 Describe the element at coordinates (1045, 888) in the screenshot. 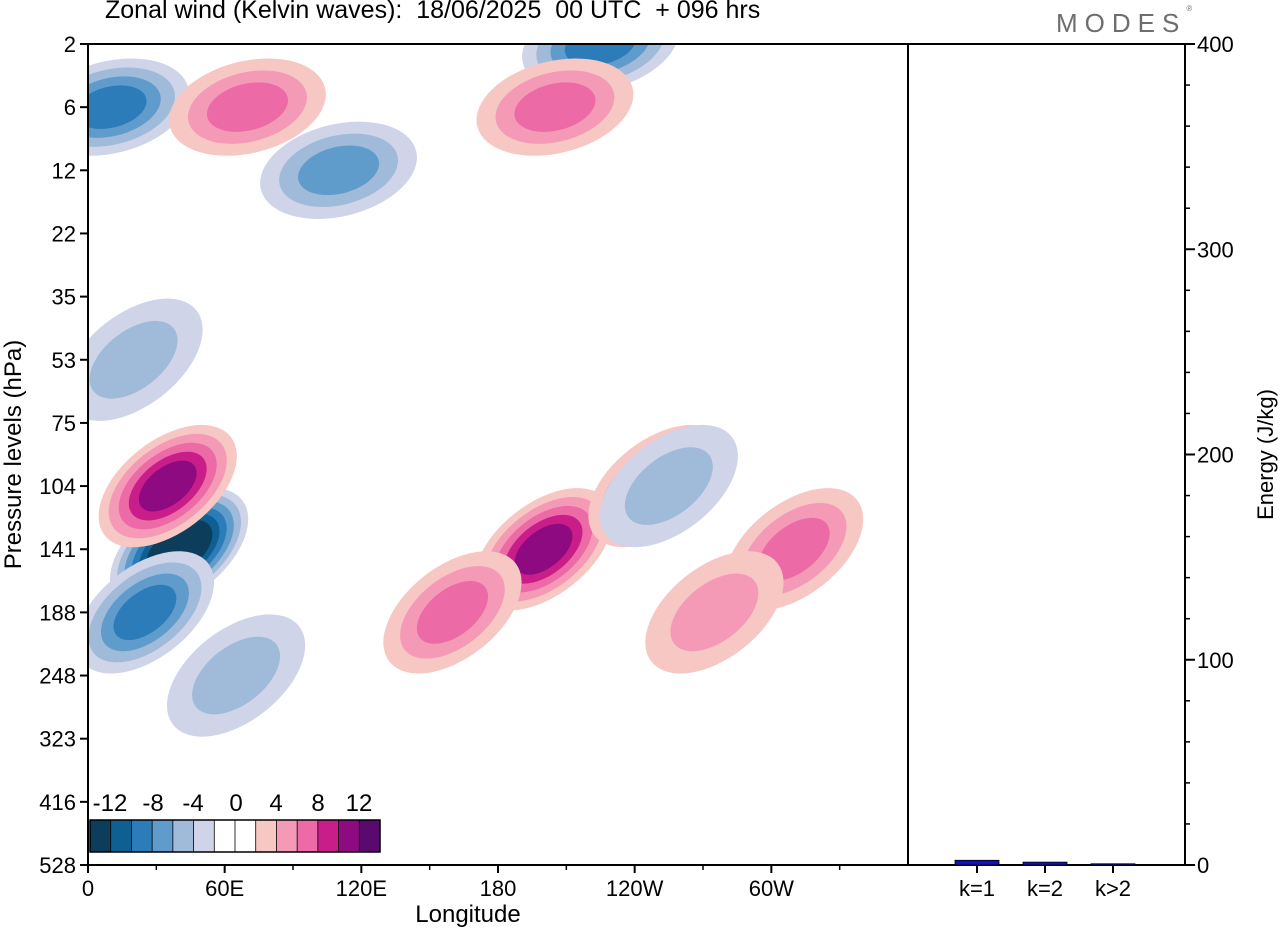

I see `bar-category-label: k=2` at that location.